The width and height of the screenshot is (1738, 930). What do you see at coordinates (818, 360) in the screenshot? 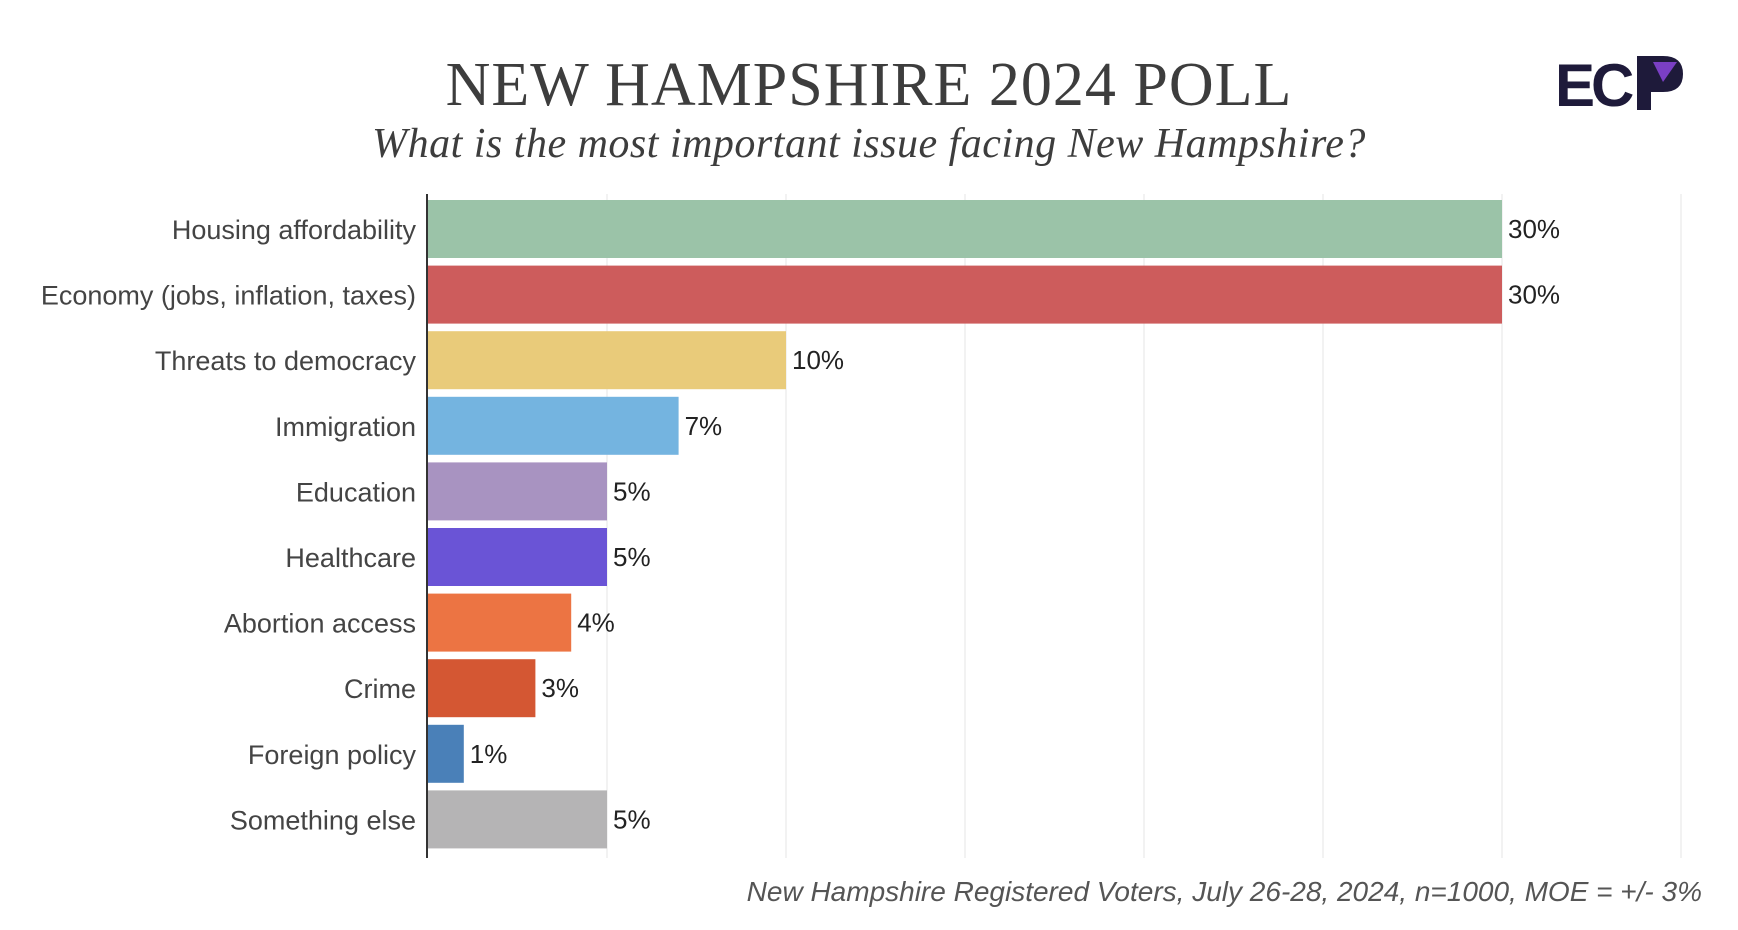
I see `value-label: 10%` at bounding box center [818, 360].